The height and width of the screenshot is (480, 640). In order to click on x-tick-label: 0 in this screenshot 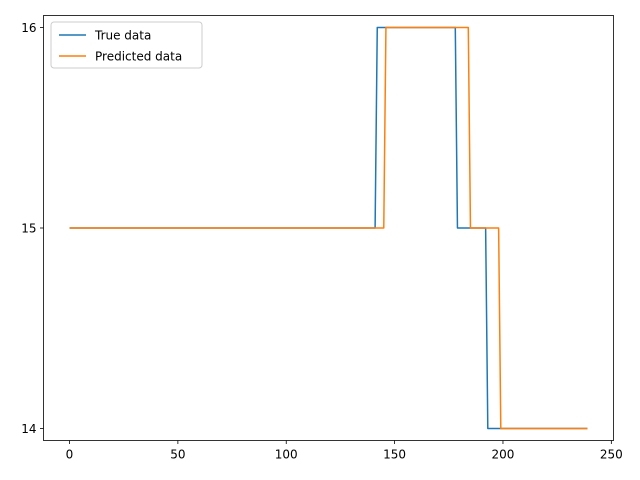, I will do `click(70, 455)`.